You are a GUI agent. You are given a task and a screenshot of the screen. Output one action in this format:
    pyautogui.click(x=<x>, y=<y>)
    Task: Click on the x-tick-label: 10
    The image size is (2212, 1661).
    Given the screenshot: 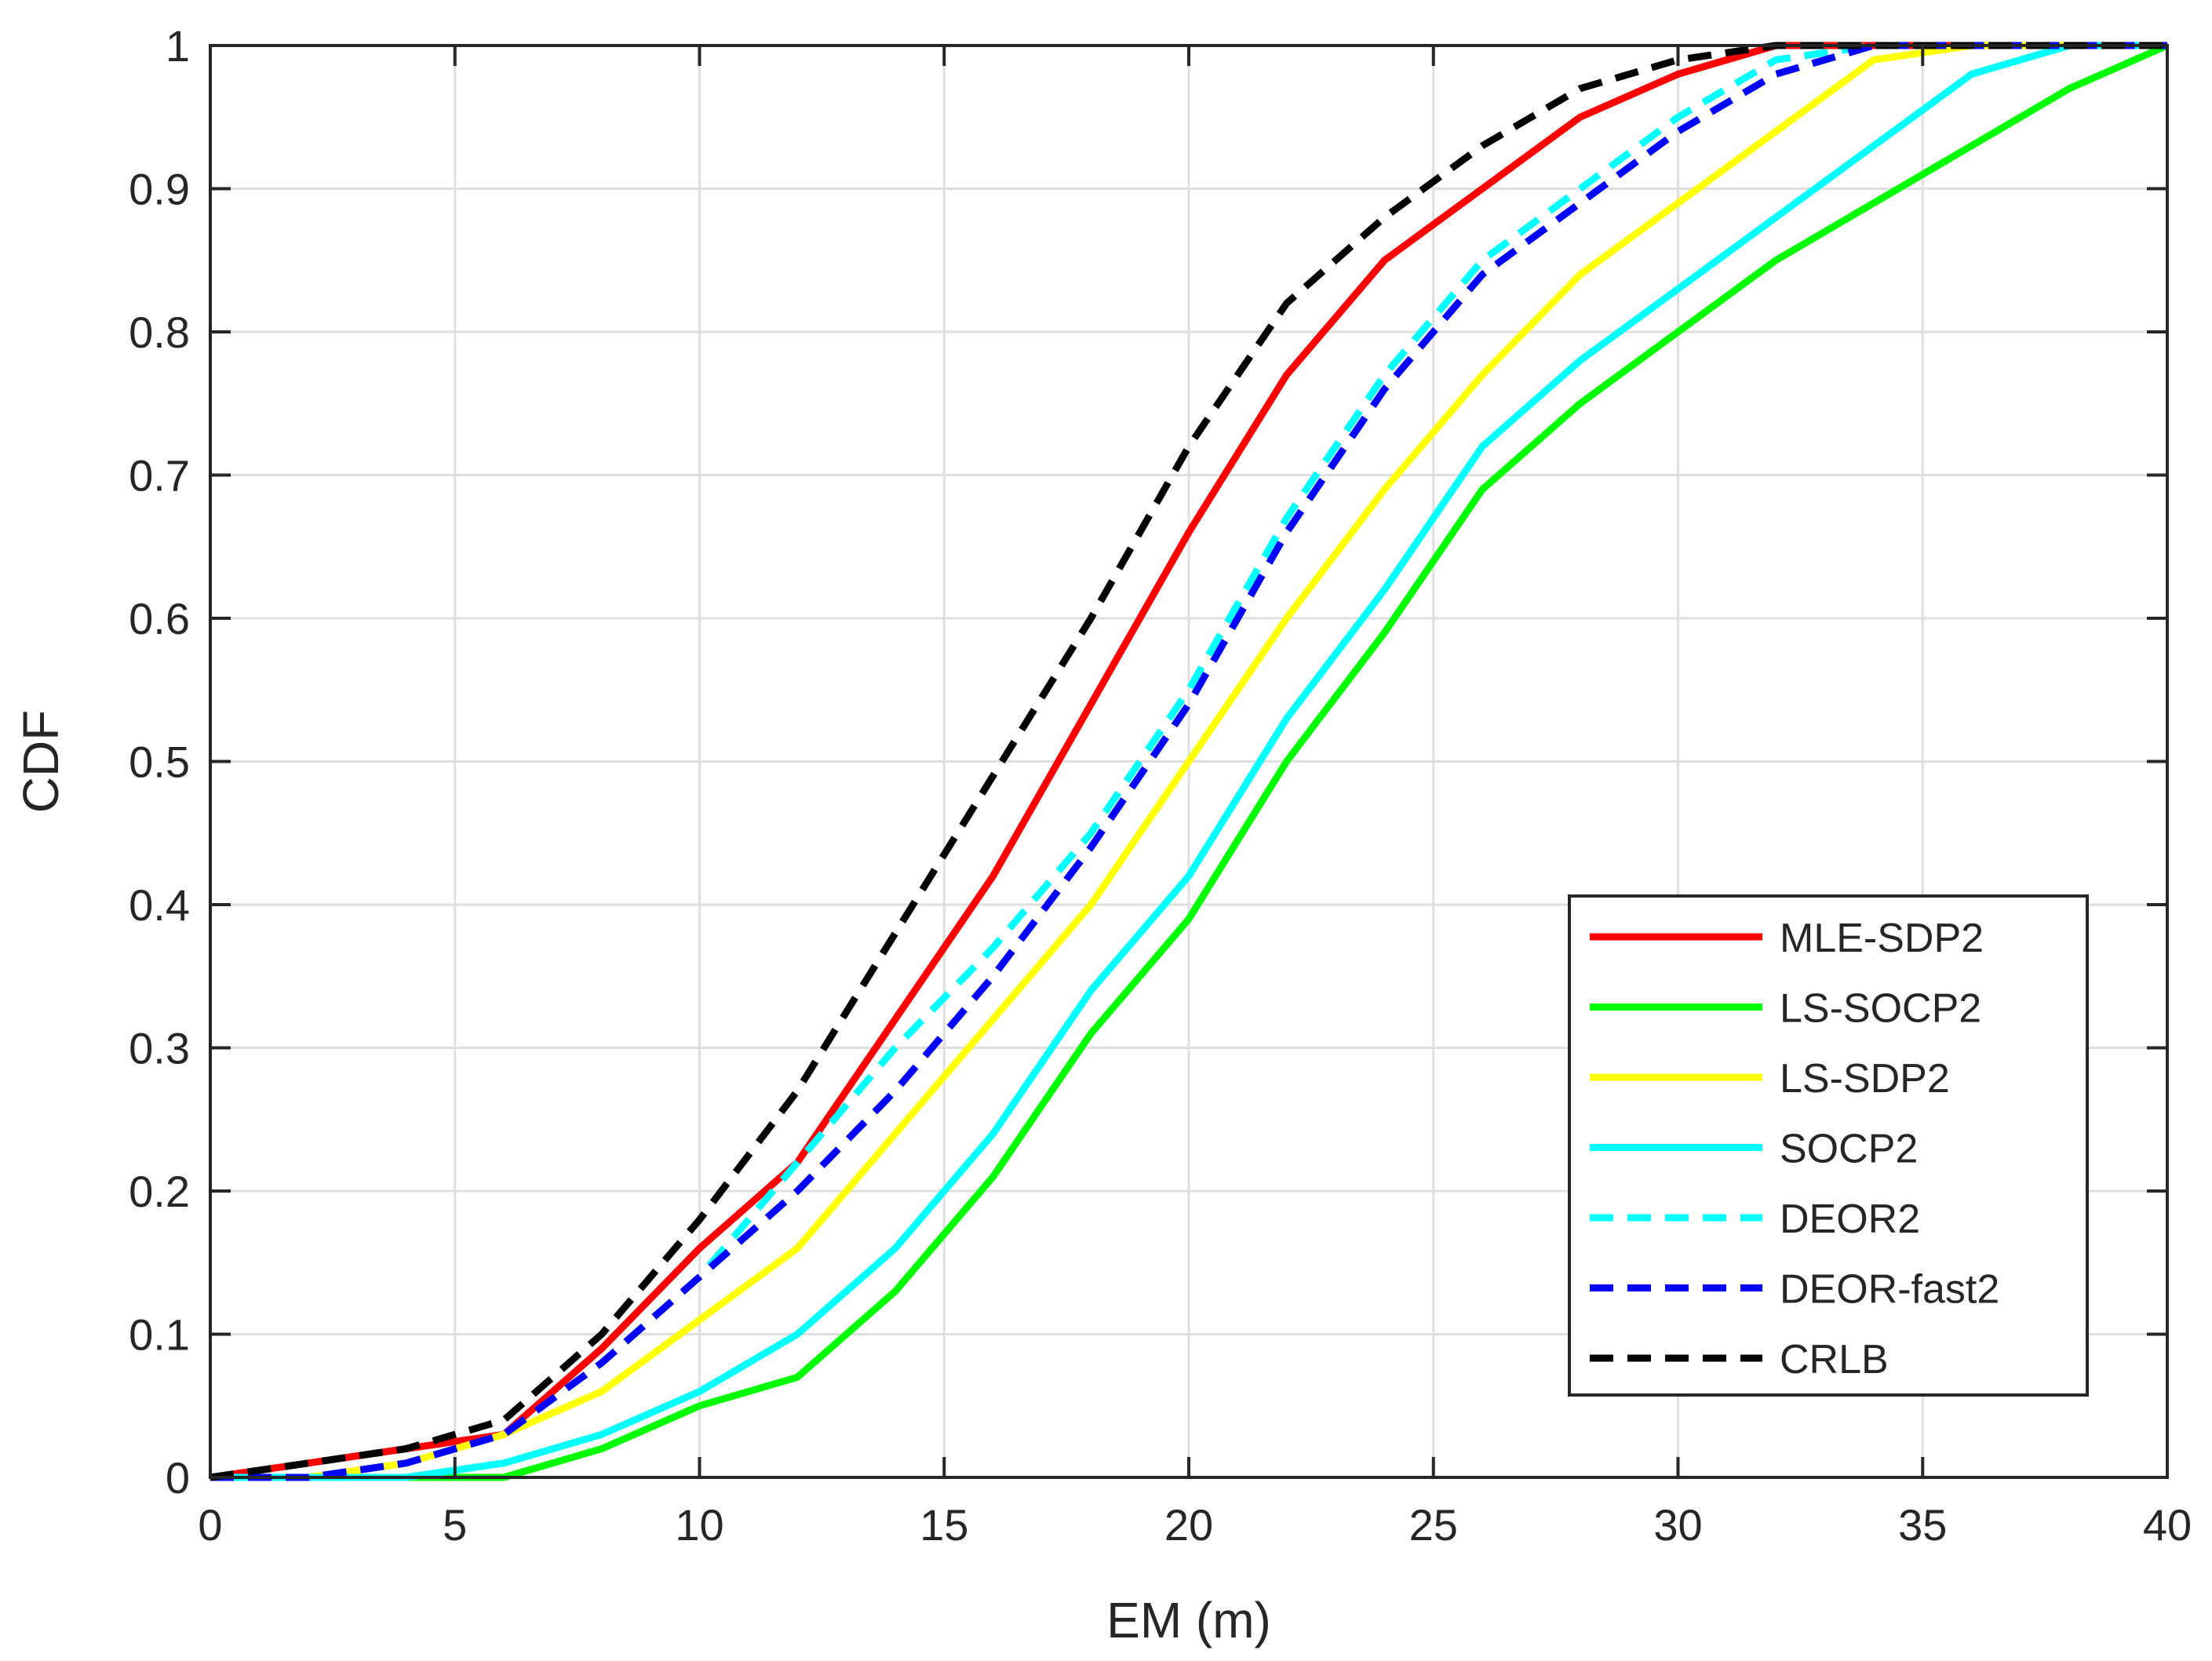 What is the action you would take?
    pyautogui.click(x=699, y=1525)
    